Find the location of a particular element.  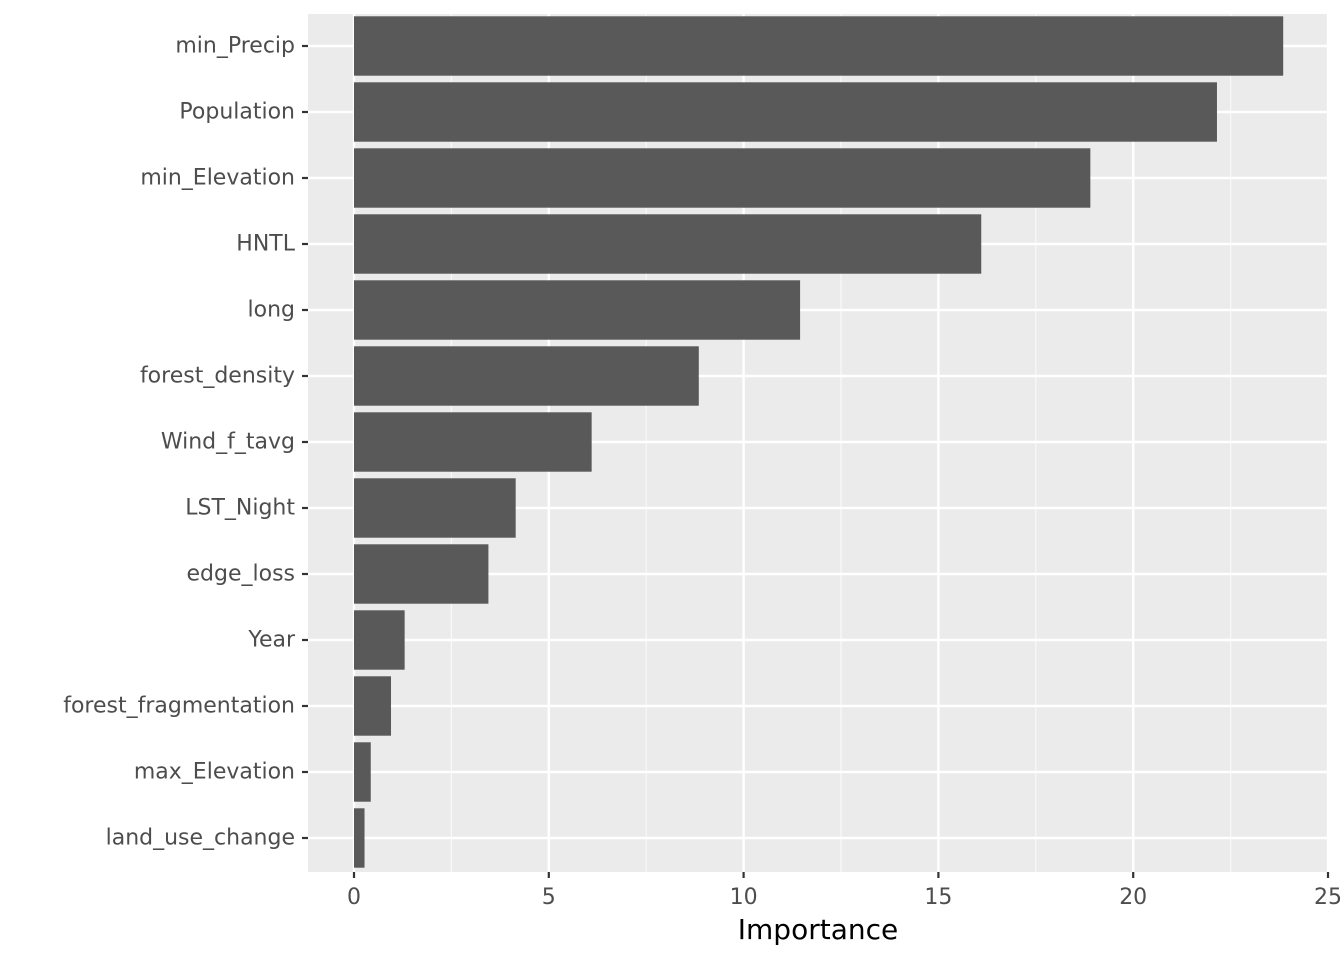

bar-lst-night is located at coordinates (435, 508).